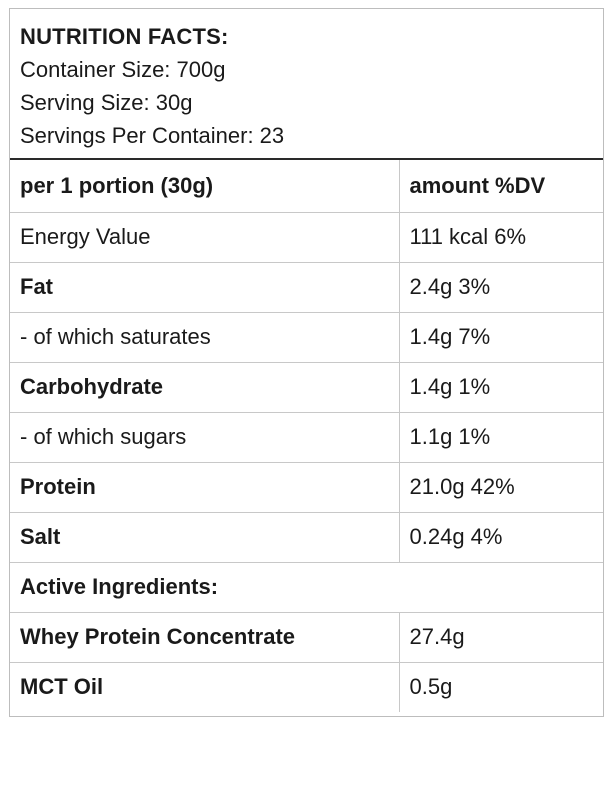  I want to click on row-value-mct-oil: 0.5g, so click(500, 686).